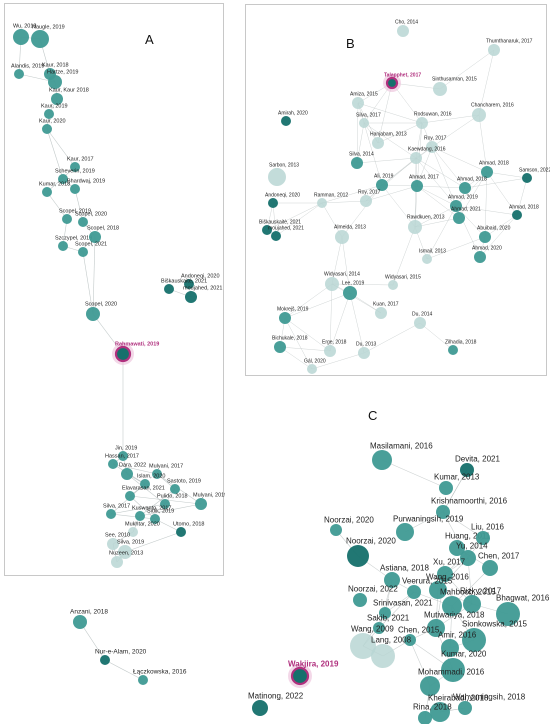 This screenshot has height=724, width=550. Describe the element at coordinates (293, 315) in the screenshot. I see `graph-node: Mokrejš, 2019` at that location.